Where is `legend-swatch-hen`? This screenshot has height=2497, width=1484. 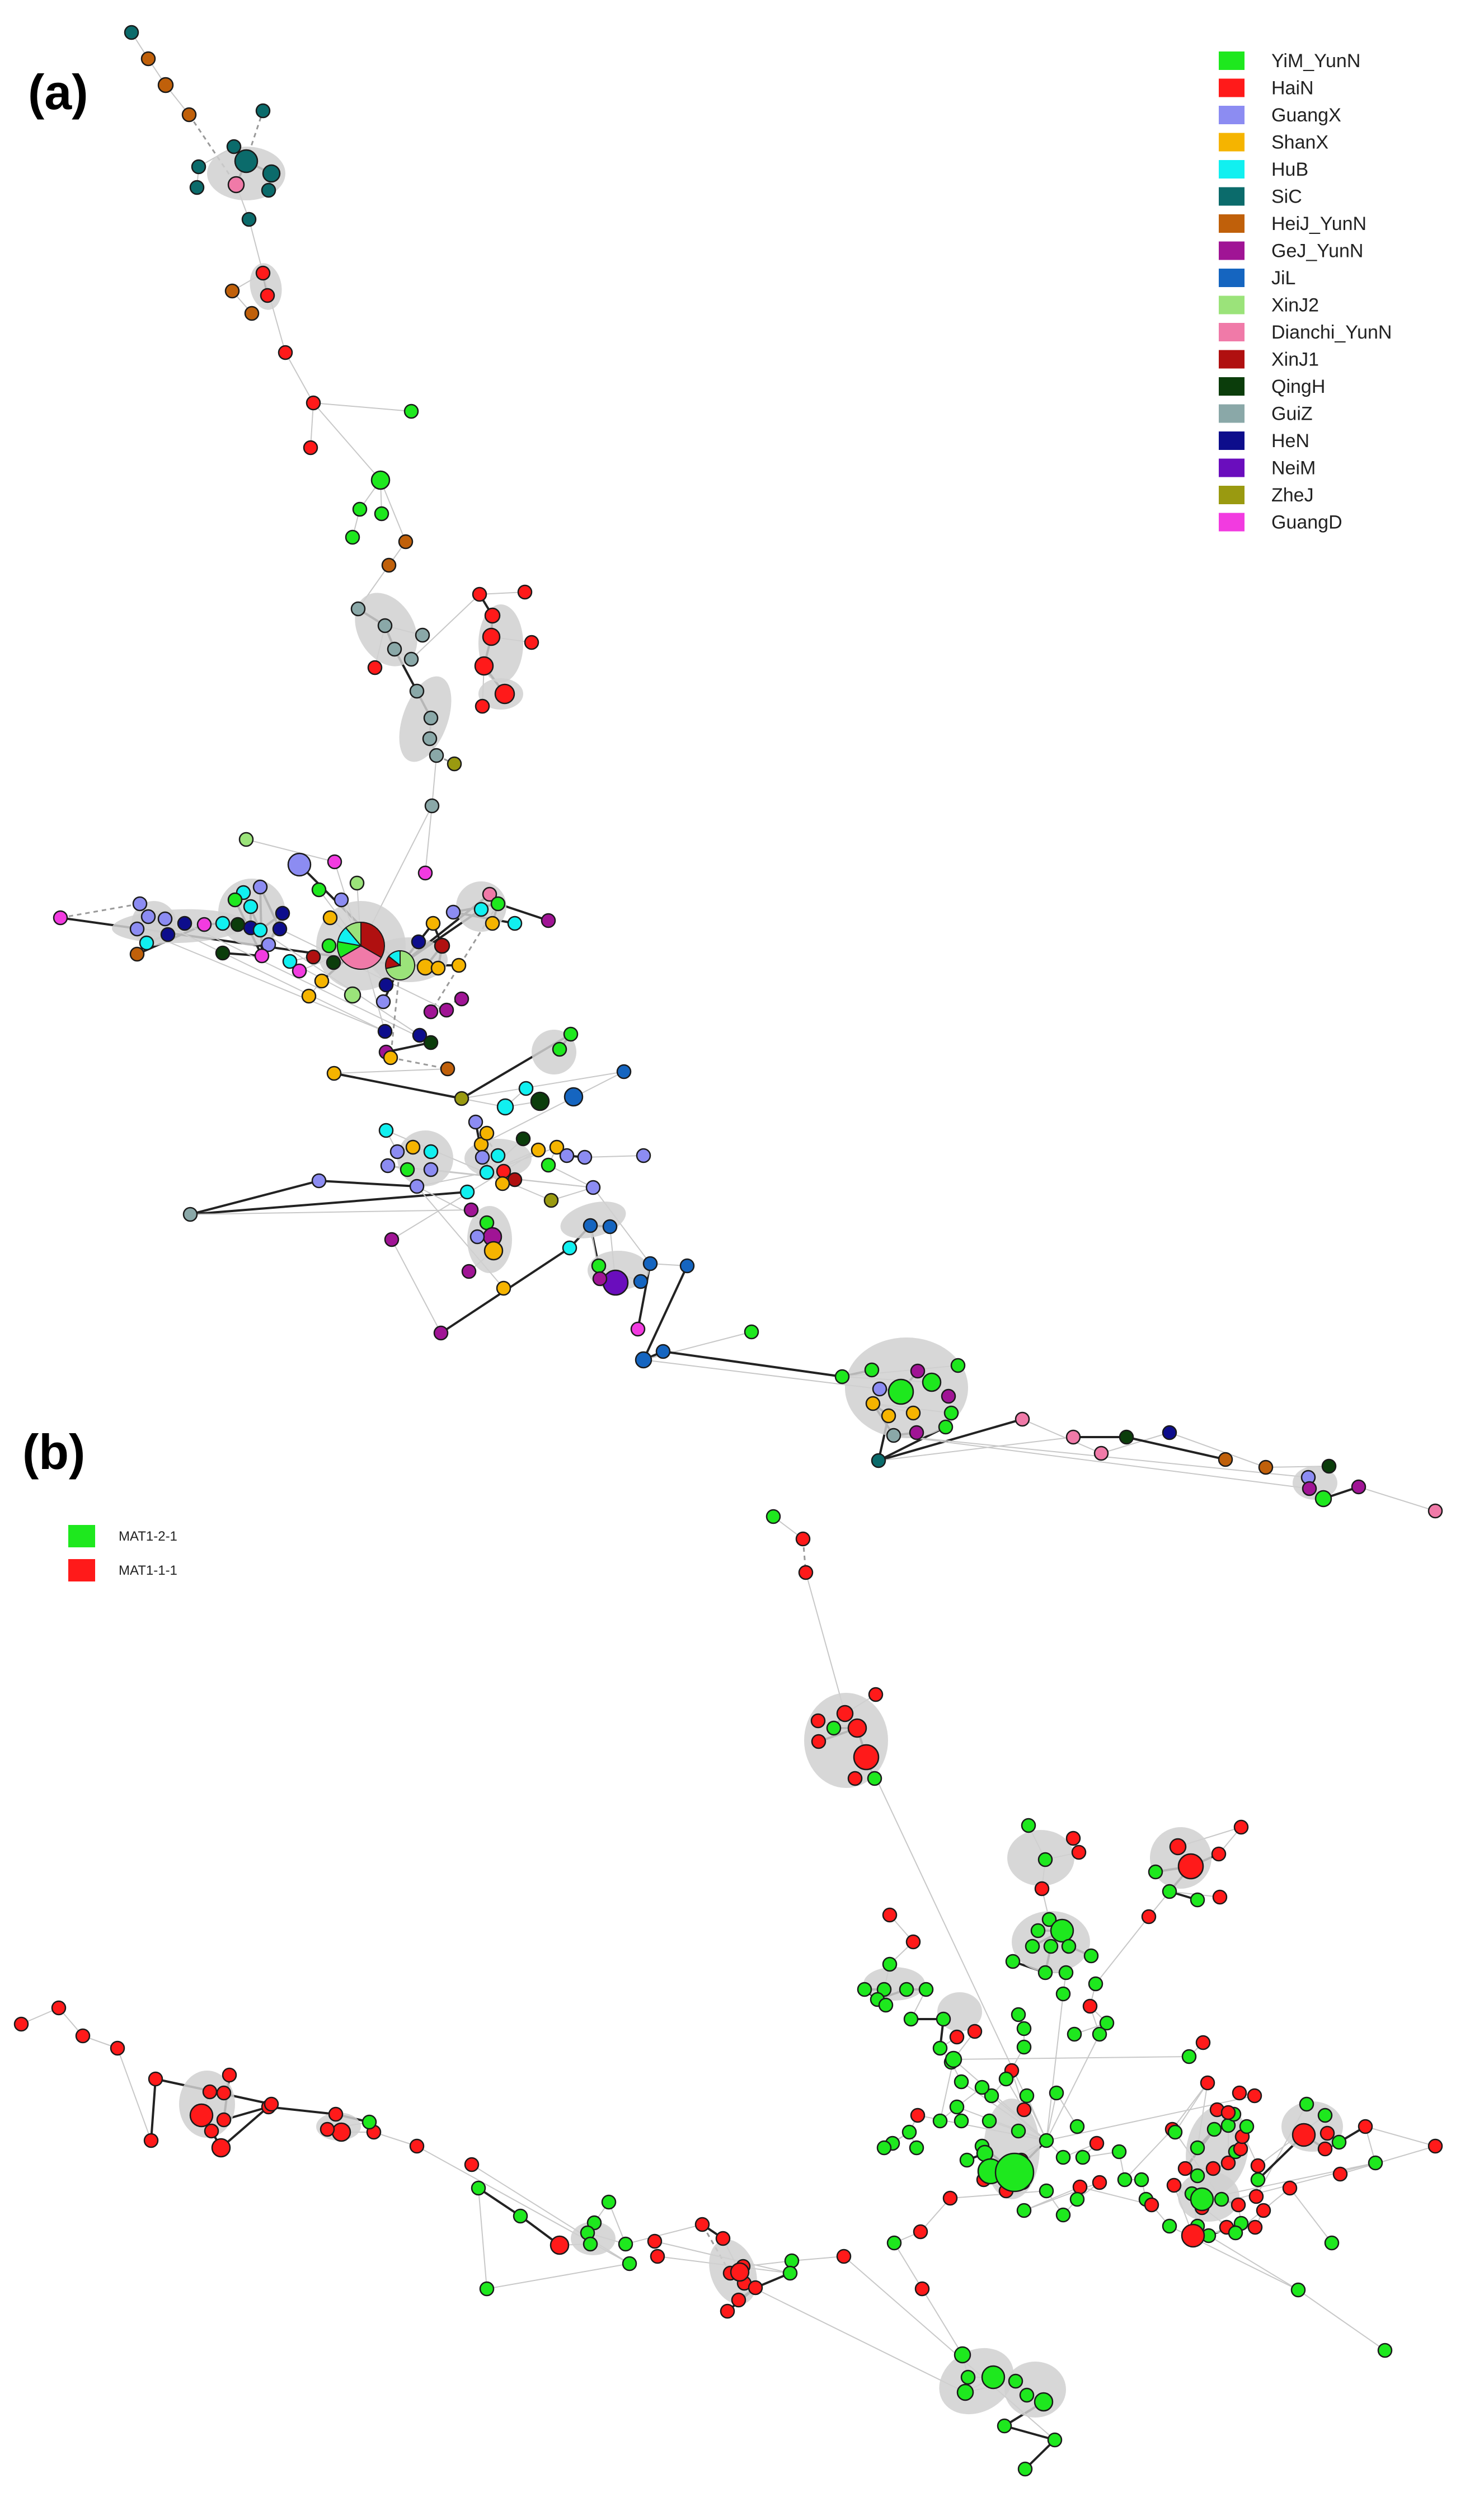
legend-swatch-hen is located at coordinates (1232, 440).